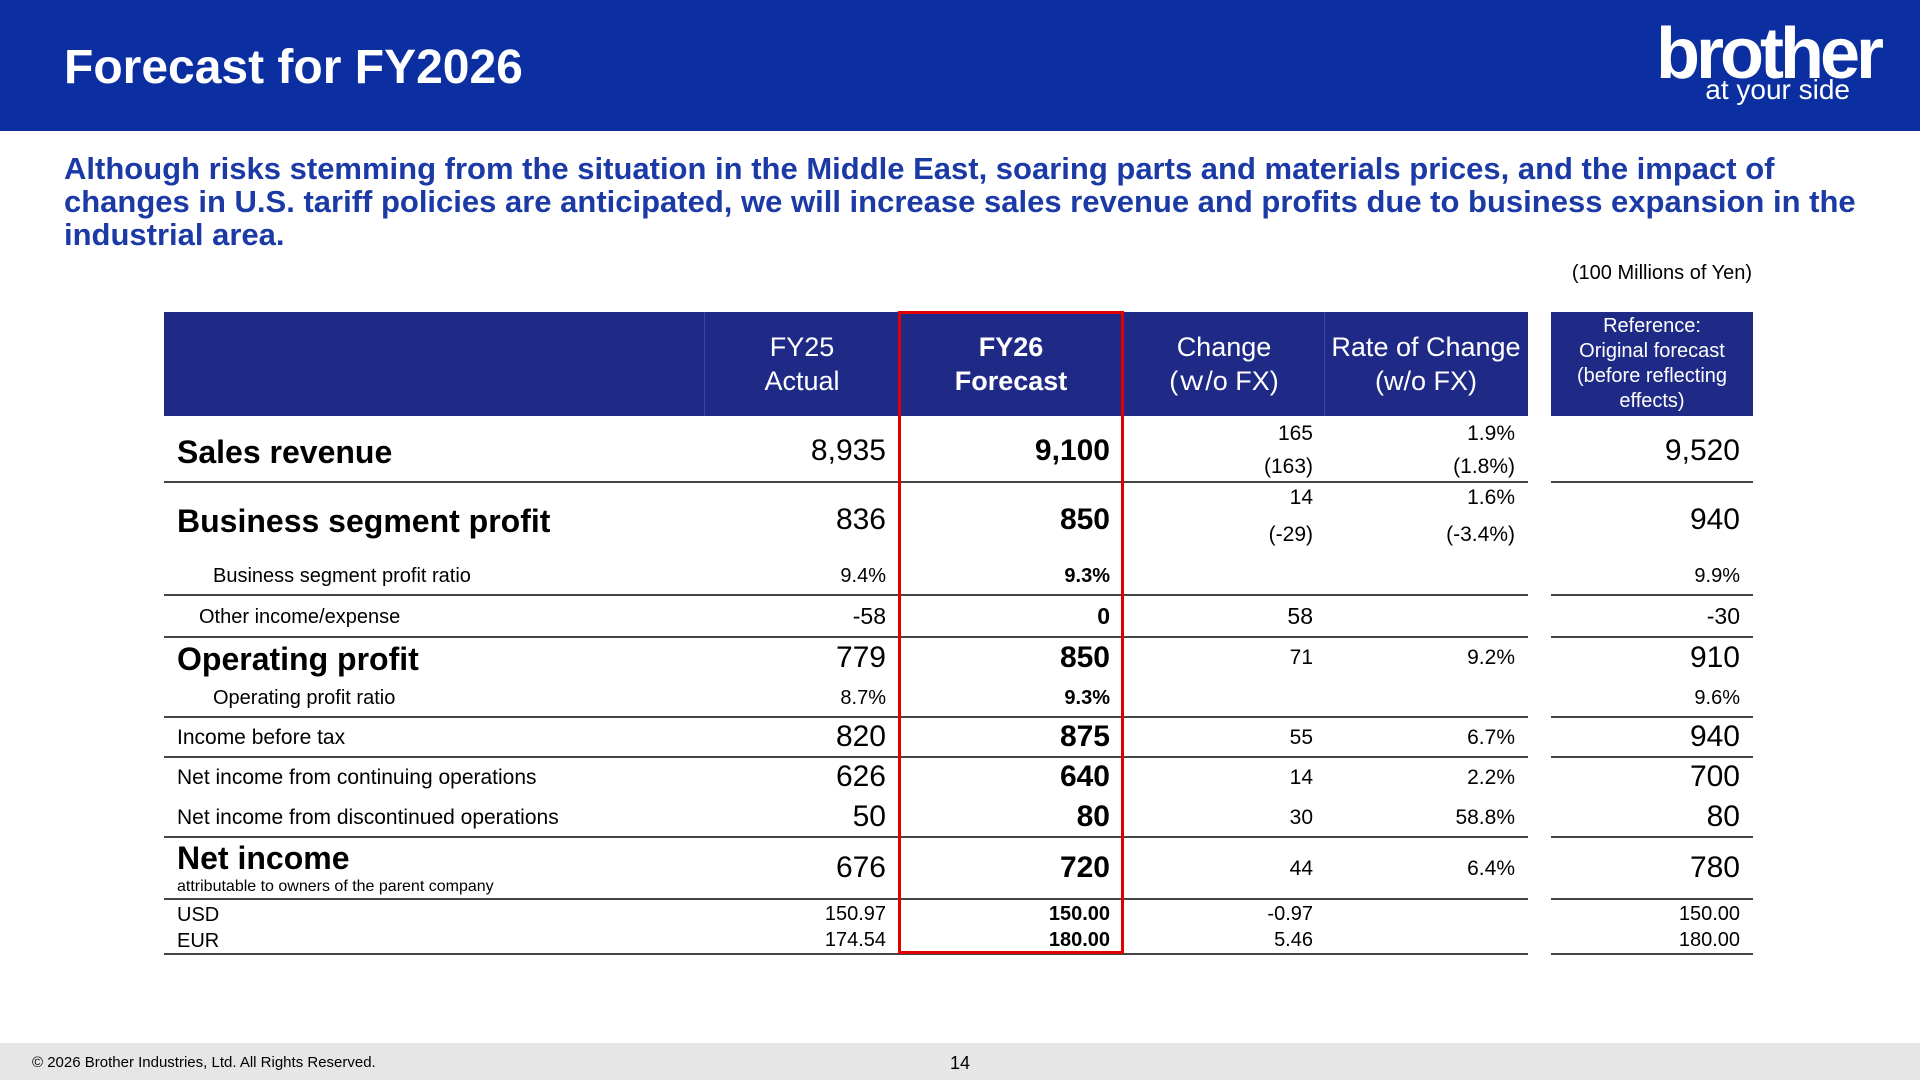 The image size is (1920, 1080). Describe the element at coordinates (304, 698) in the screenshot. I see `row-label-operating-ratio: Operating profit ratio` at that location.